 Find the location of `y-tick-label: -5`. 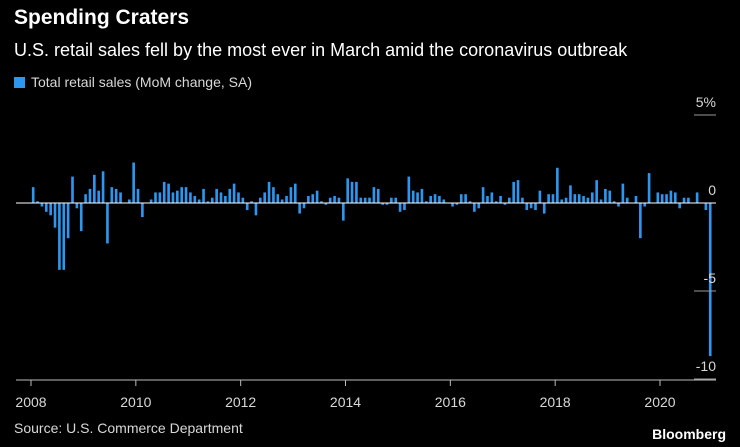

y-tick-label: -5 is located at coordinates (710, 278).